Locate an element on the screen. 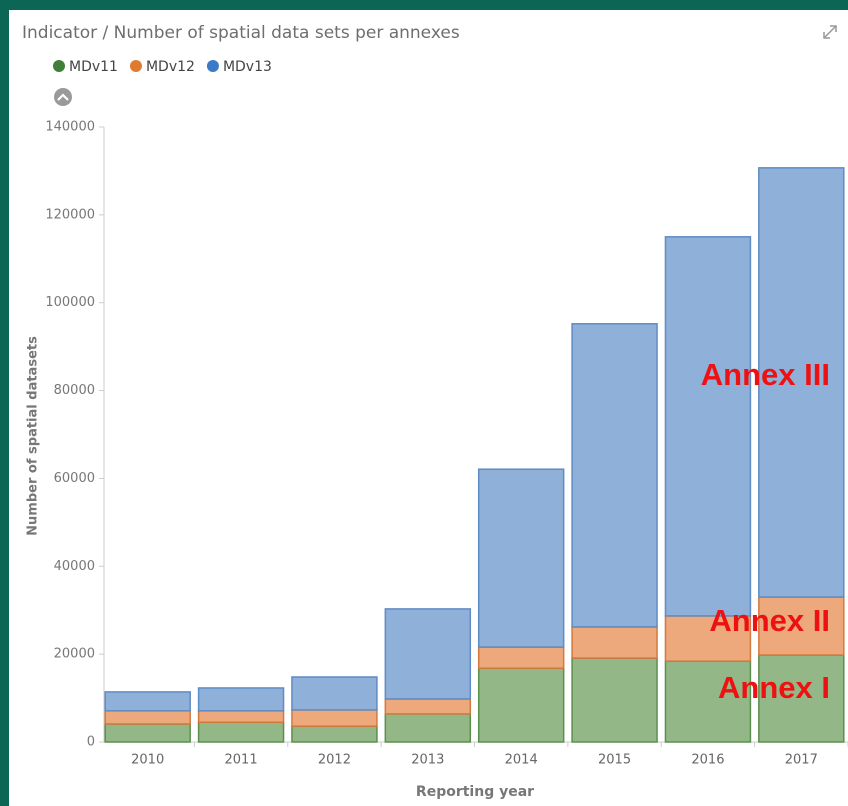  y-tick-label: 0 is located at coordinates (91, 742).